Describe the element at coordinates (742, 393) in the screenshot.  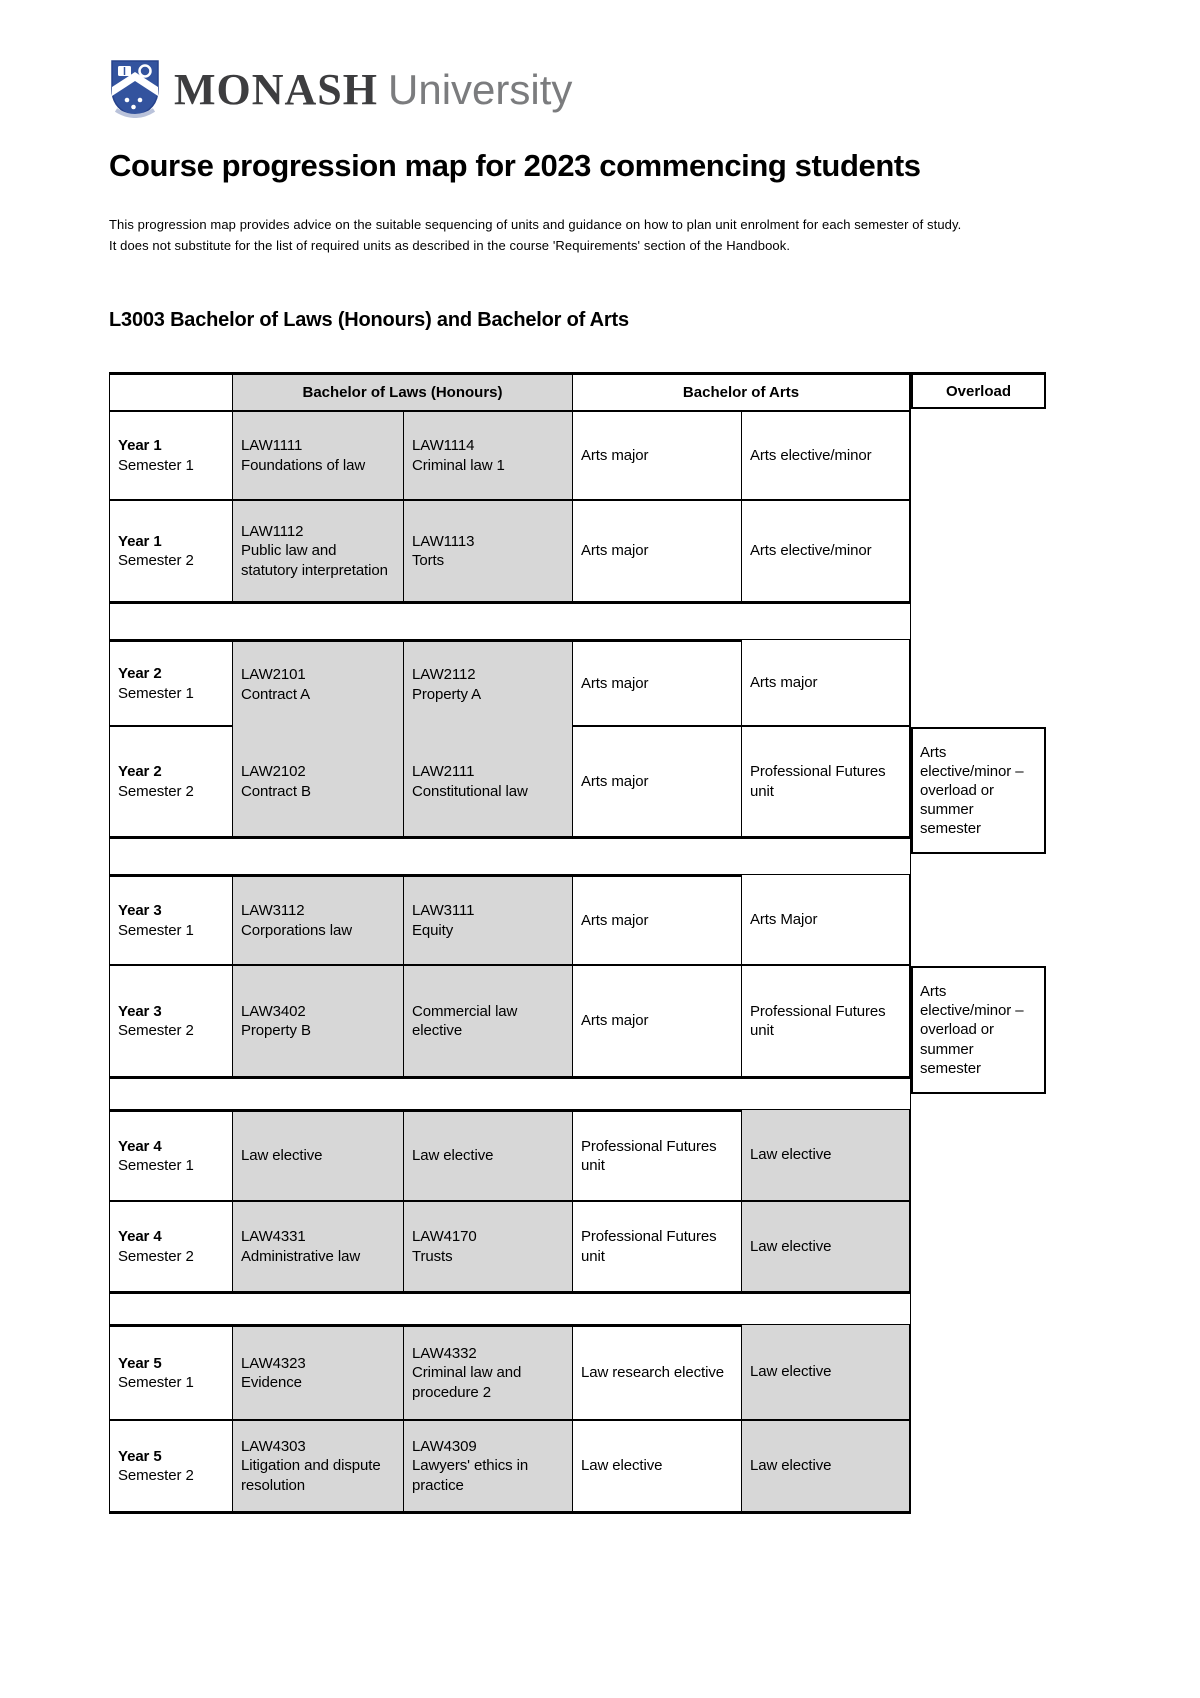
I see `header-arts: Bachelor of Arts` at that location.